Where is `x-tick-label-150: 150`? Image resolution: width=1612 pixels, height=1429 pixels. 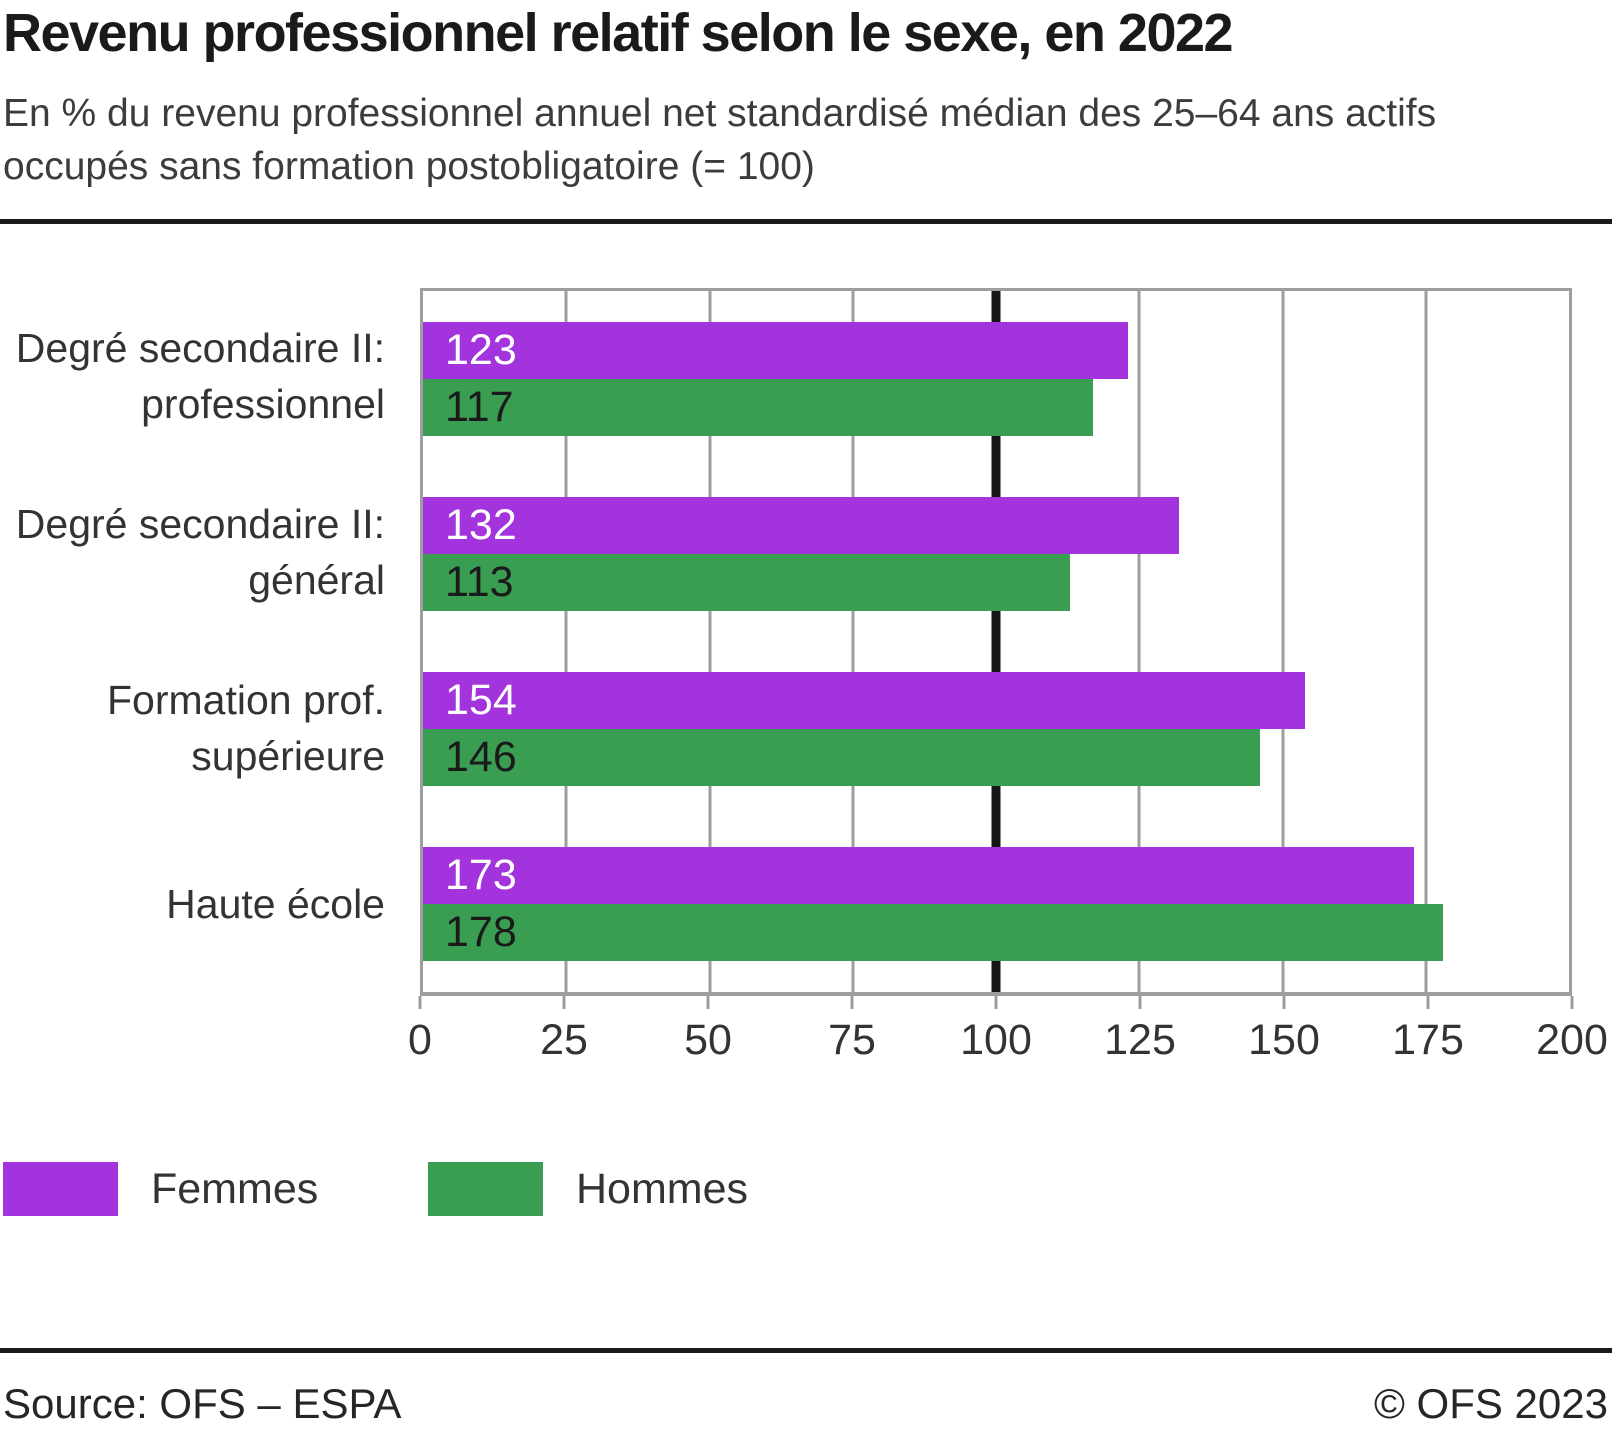 x-tick-label-150: 150 is located at coordinates (1284, 1040).